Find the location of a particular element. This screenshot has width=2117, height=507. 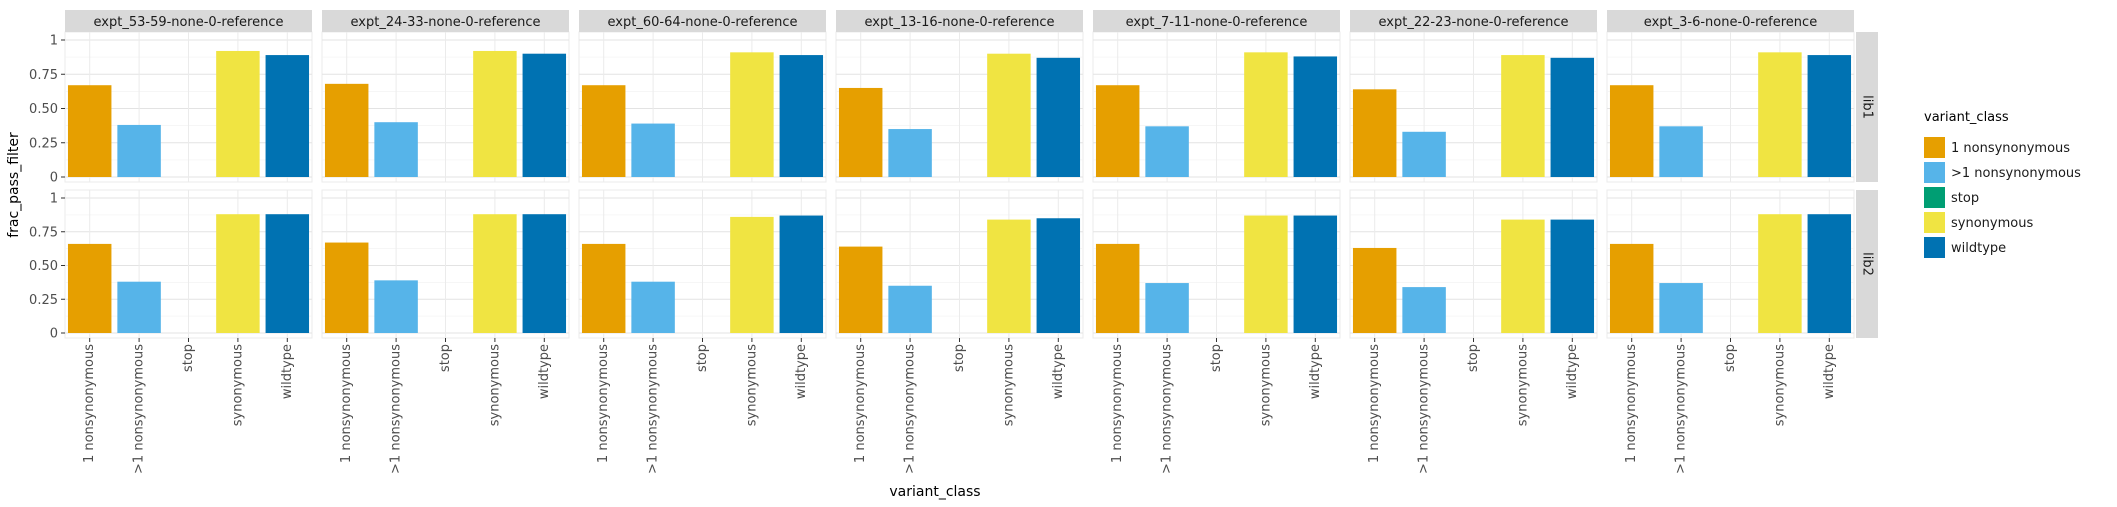

facet-strip-col-label: expt_13-16-none-0-reference is located at coordinates (960, 22).